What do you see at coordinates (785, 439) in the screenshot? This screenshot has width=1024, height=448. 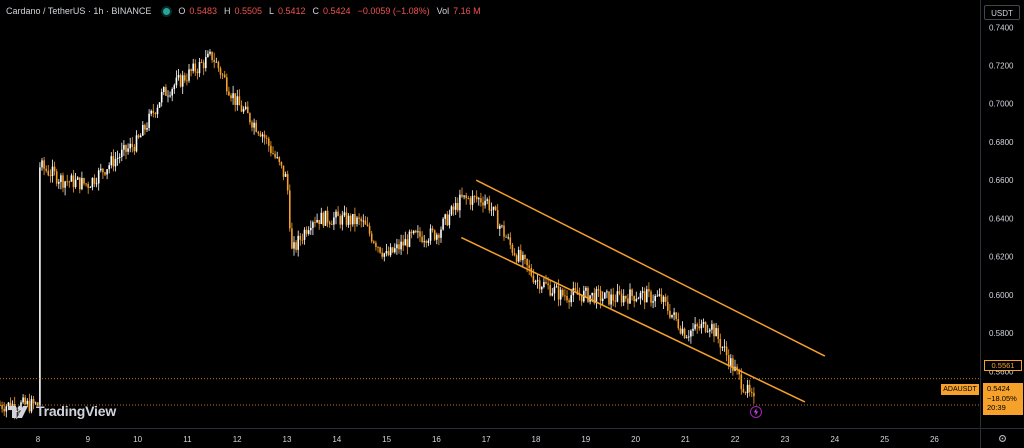 I see `time-tick-label: 23` at bounding box center [785, 439].